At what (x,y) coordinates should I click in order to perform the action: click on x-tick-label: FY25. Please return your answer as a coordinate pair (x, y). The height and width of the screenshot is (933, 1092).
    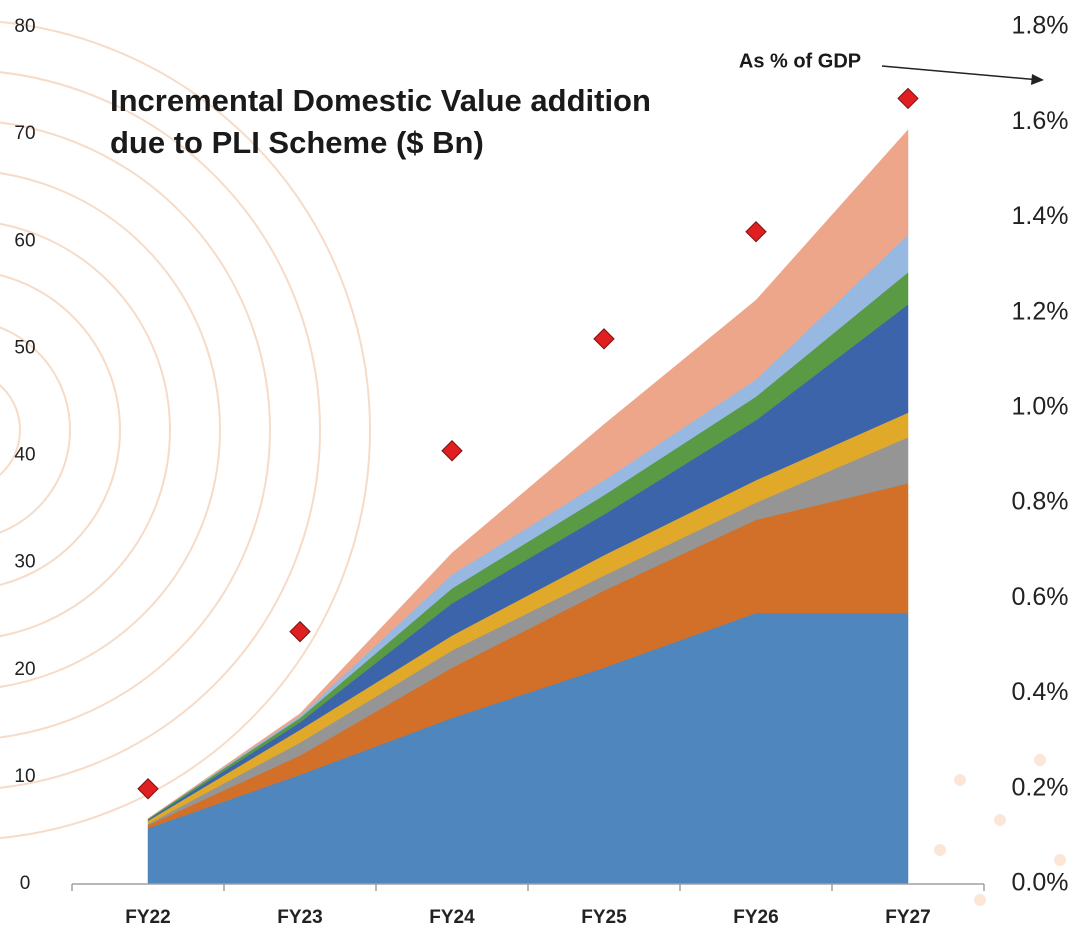
    Looking at the image, I should click on (604, 917).